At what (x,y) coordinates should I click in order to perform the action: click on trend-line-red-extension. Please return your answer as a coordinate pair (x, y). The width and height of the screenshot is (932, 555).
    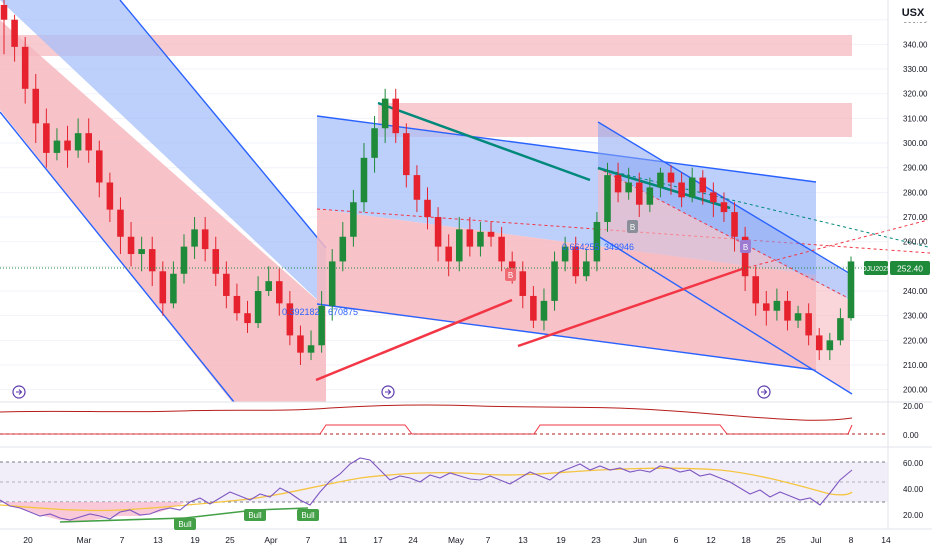
    Looking at the image, I should click on (835, 244).